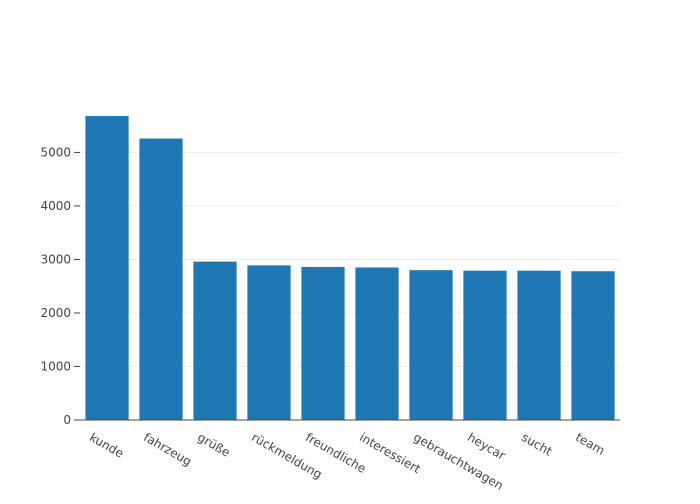  What do you see at coordinates (539, 345) in the screenshot?
I see `bar-sucht` at bounding box center [539, 345].